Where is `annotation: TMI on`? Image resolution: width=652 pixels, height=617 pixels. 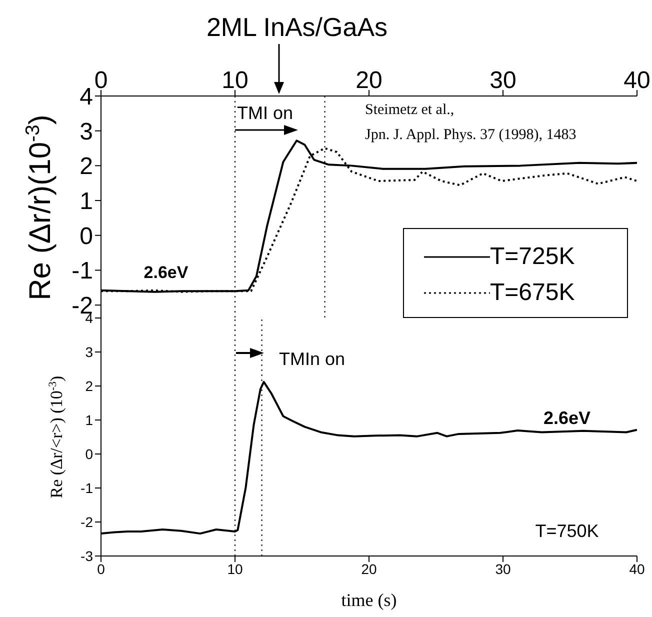
annotation: TMI on is located at coordinates (264, 113).